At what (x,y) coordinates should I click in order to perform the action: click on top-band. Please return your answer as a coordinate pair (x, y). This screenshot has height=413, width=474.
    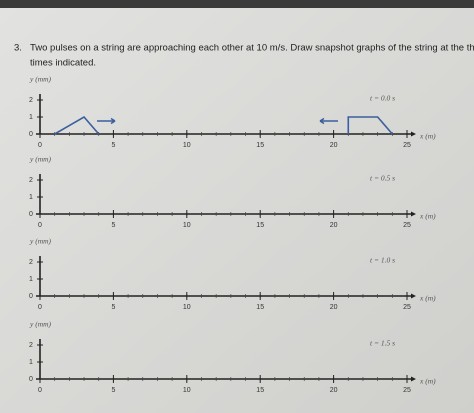
    Looking at the image, I should click on (237, 4).